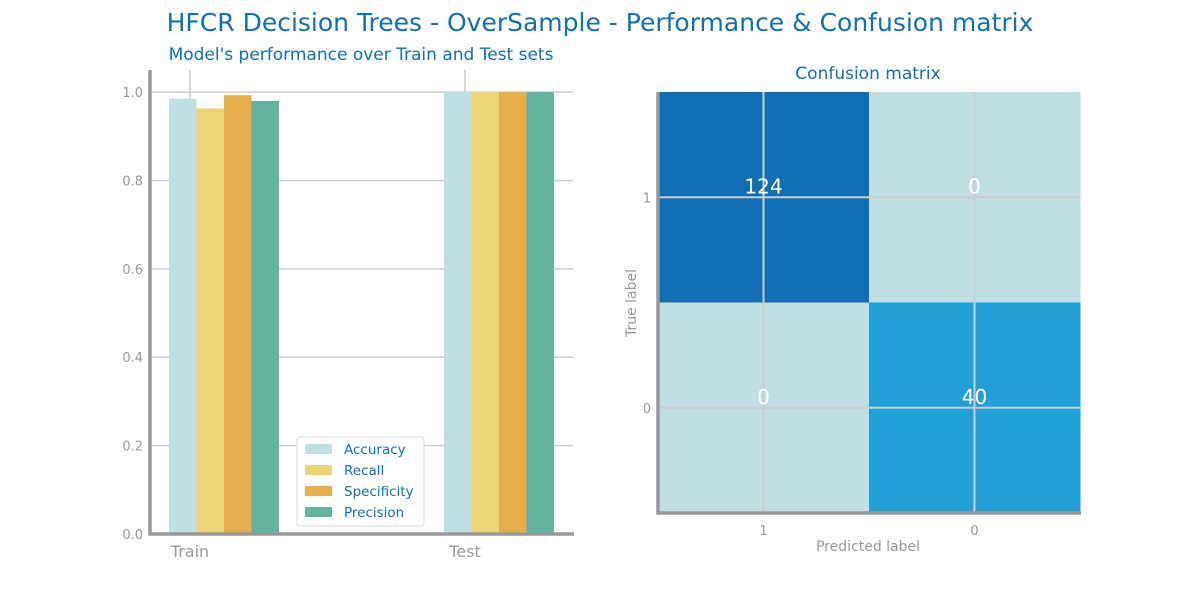  Describe the element at coordinates (763, 186) in the screenshot. I see `cm-value-label: 124` at that location.